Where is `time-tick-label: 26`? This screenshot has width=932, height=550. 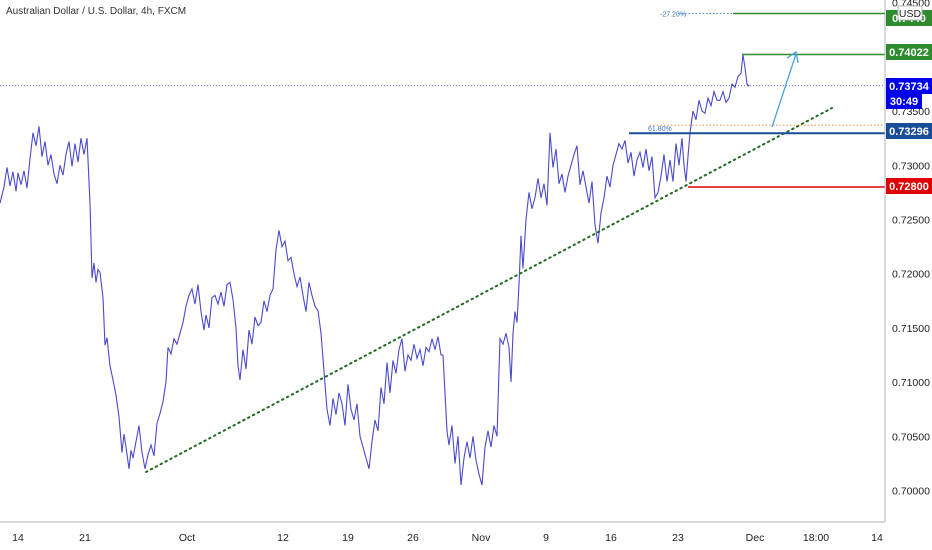 time-tick-label: 26 is located at coordinates (413, 538).